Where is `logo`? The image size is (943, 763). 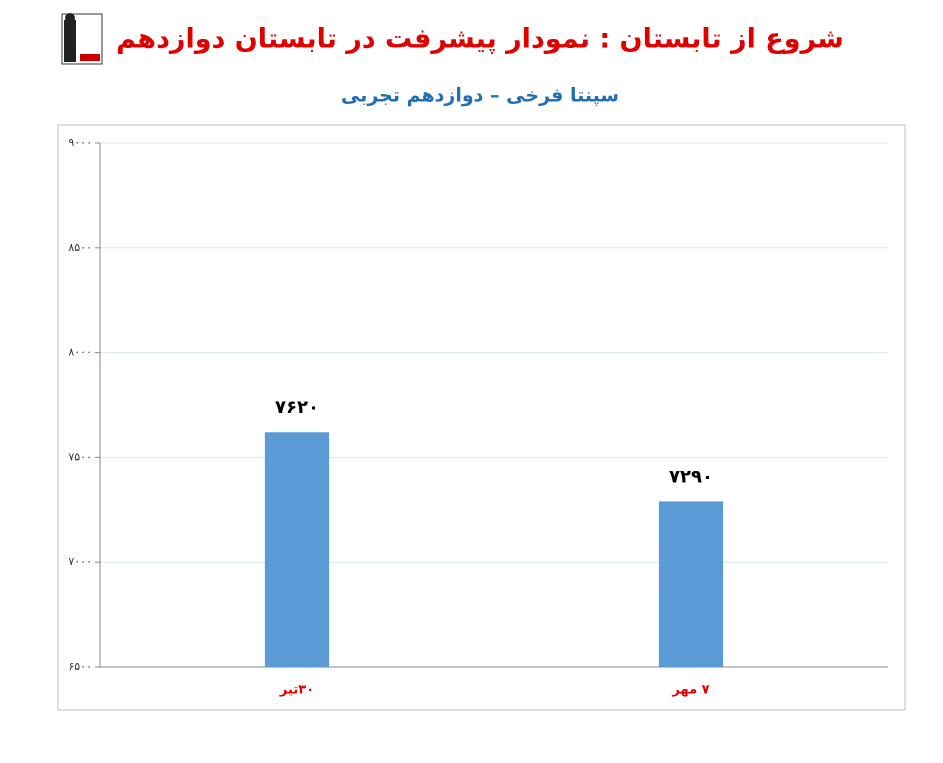 logo is located at coordinates (82, 39).